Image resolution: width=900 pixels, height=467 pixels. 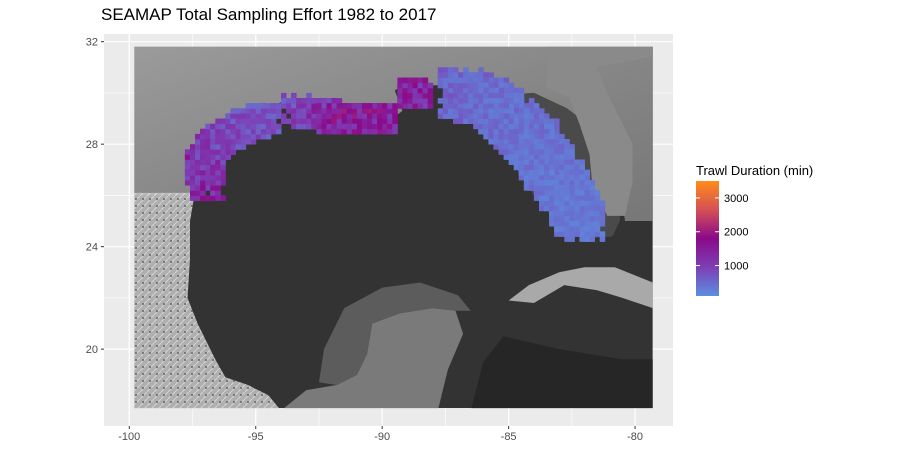 I want to click on cuba-land, so click(x=580, y=288).